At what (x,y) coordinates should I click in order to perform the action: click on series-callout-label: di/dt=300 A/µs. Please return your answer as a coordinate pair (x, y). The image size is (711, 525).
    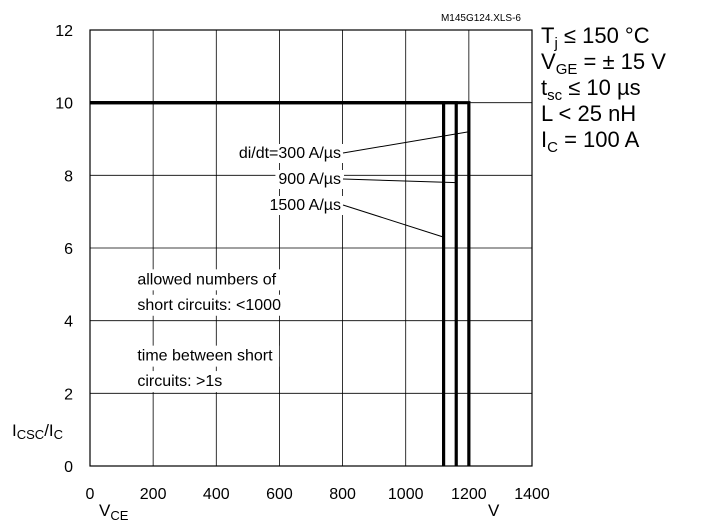
    Looking at the image, I should click on (290, 153).